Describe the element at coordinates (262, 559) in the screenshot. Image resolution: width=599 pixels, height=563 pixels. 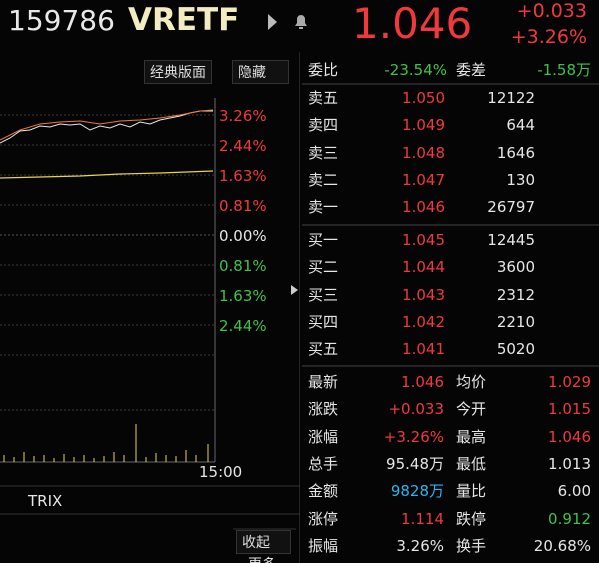
I see `more-button: 更多` at that location.